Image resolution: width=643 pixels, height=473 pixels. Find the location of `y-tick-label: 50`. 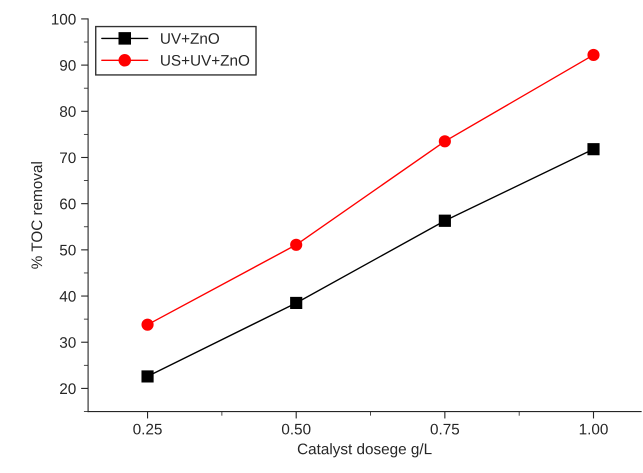

y-tick-label: 50 is located at coordinates (68, 250).